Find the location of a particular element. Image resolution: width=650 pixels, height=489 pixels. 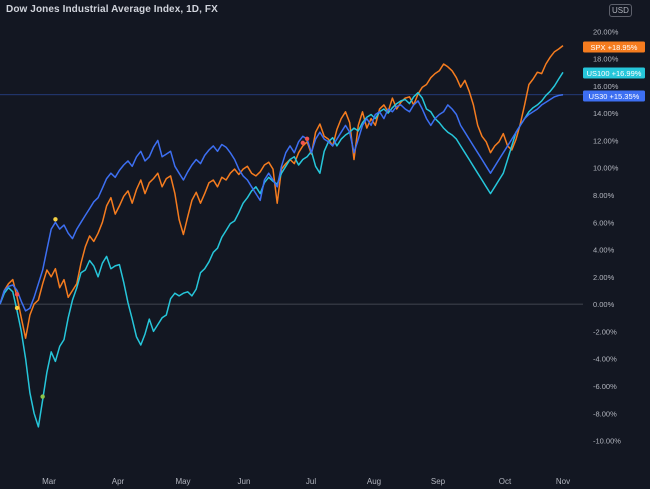

x-tick-label: Nov is located at coordinates (563, 481).